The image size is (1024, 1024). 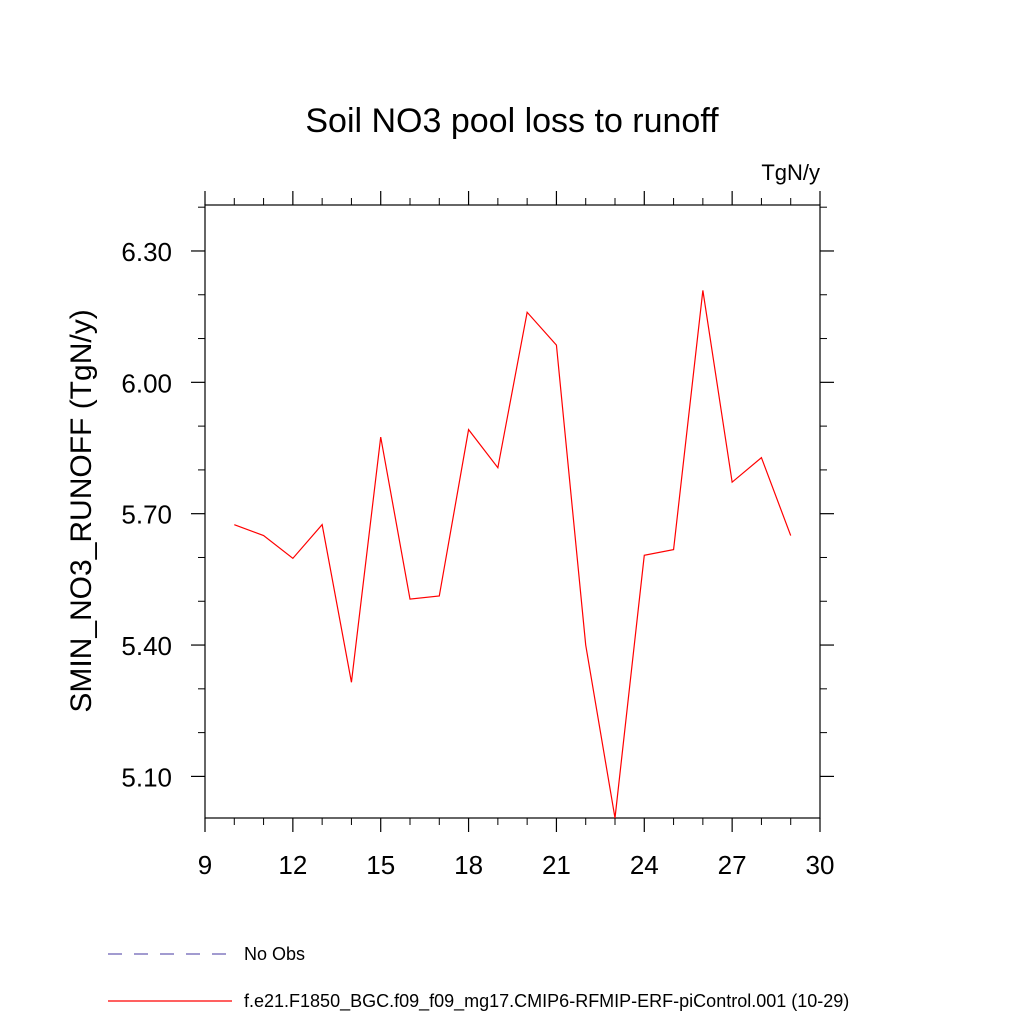 I want to click on x-tick-label: 12, so click(x=292, y=865).